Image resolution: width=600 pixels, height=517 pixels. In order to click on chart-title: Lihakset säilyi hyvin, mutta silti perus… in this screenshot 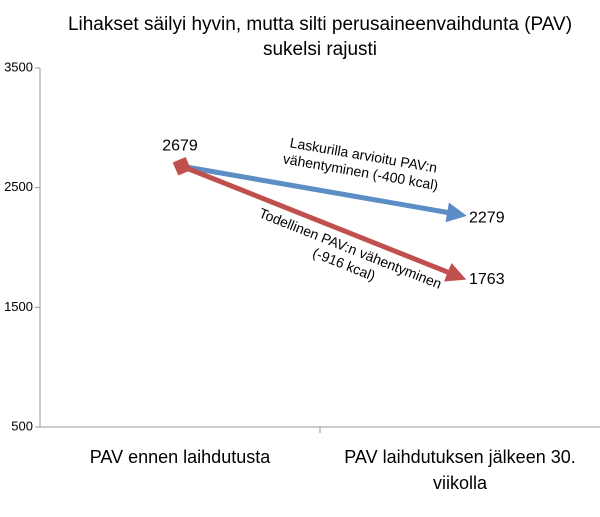, I will do `click(320, 37)`.